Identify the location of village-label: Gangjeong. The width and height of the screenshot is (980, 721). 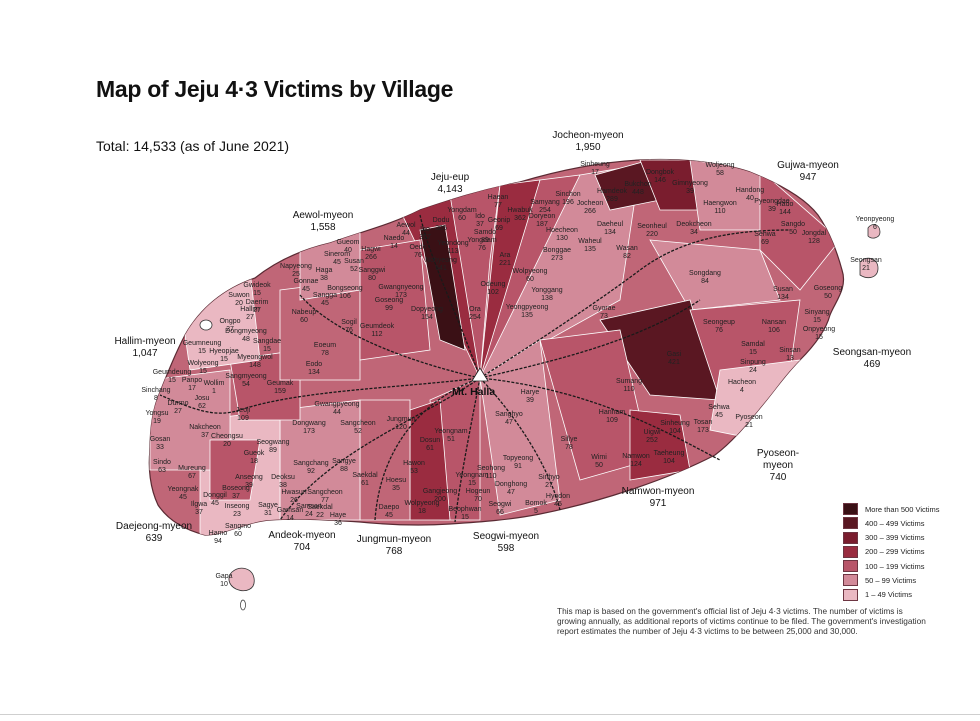
(440, 491).